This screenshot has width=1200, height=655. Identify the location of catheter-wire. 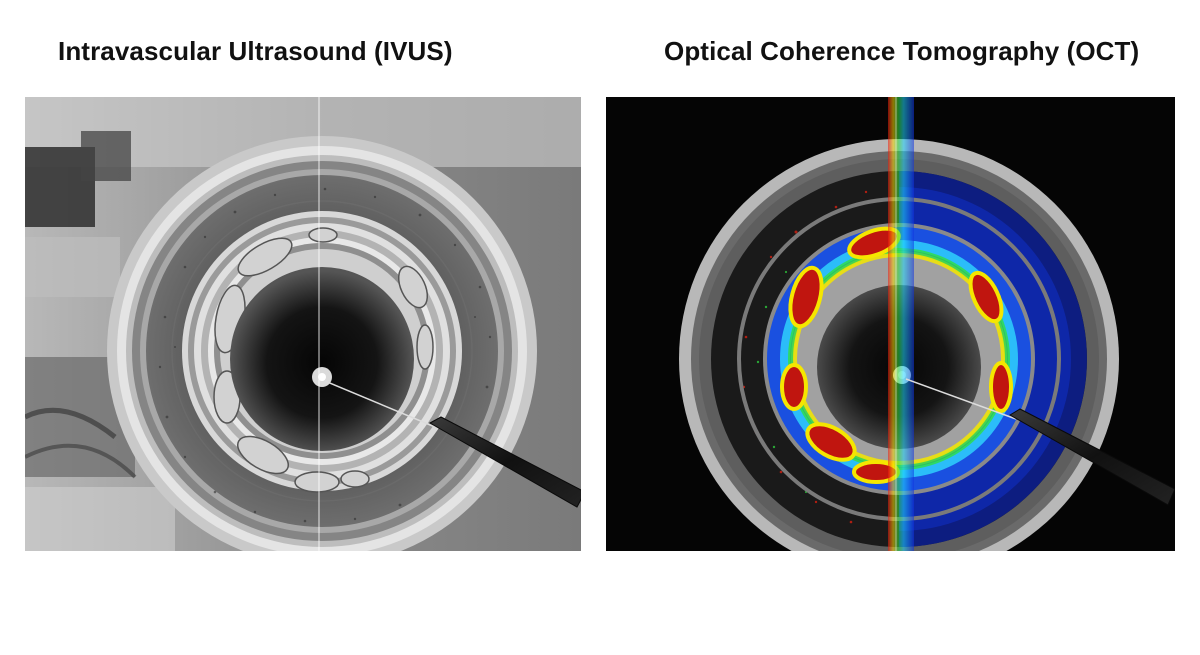
(380, 404).